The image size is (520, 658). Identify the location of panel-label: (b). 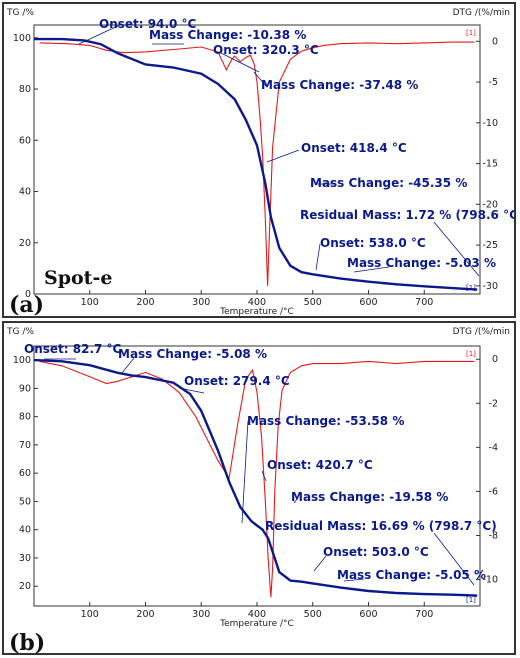
(27, 641).